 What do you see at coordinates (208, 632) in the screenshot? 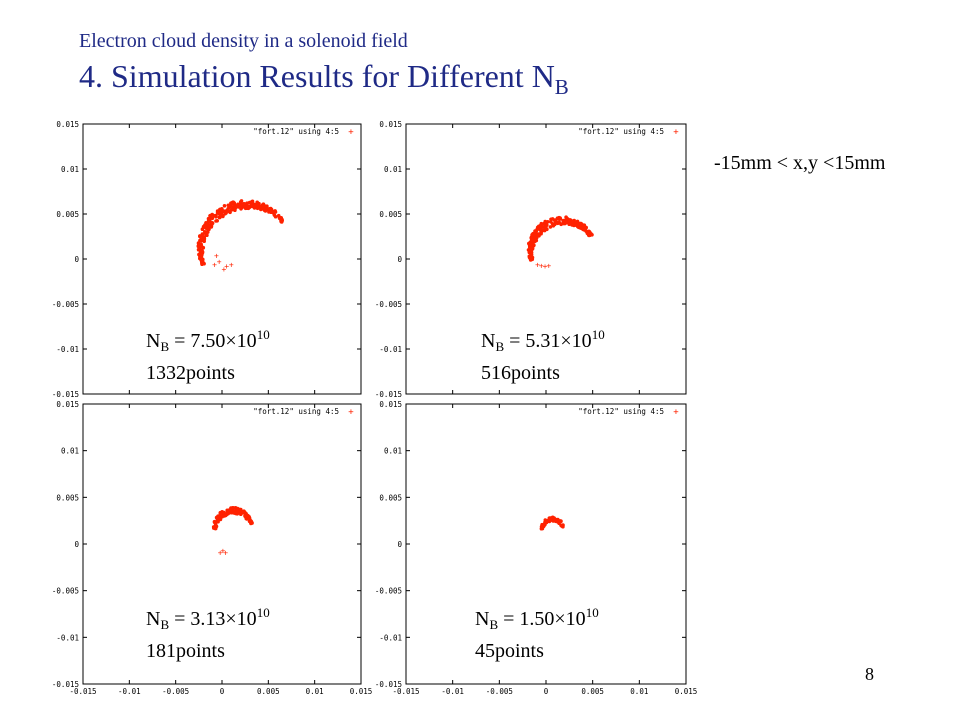
I see `caption-panel-3: NB = 3.13×1010 181points` at bounding box center [208, 632].